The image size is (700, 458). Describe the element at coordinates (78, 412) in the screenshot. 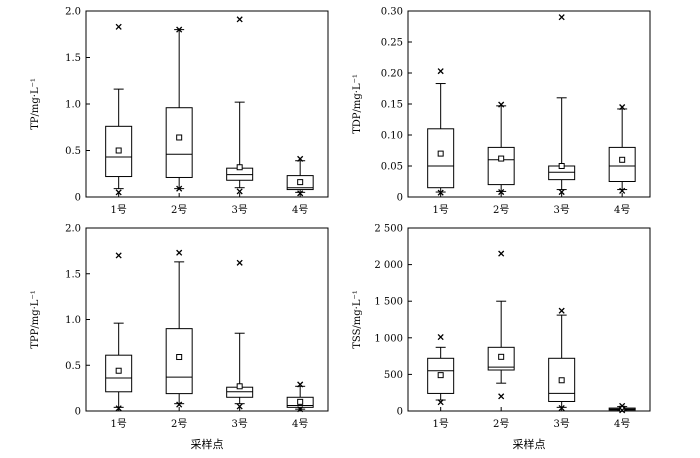

I see `panel3-ytick-label: 0` at that location.